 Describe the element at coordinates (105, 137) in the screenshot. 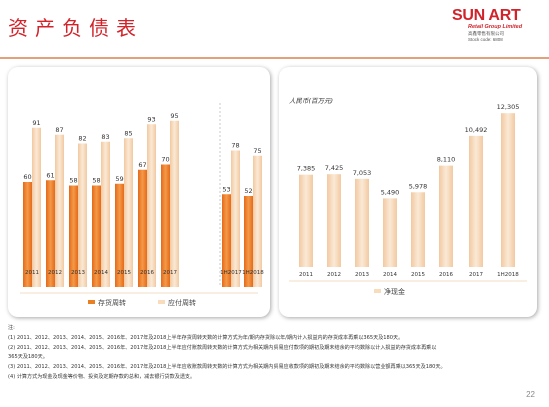

I see `data-label-payables: 83` at that location.